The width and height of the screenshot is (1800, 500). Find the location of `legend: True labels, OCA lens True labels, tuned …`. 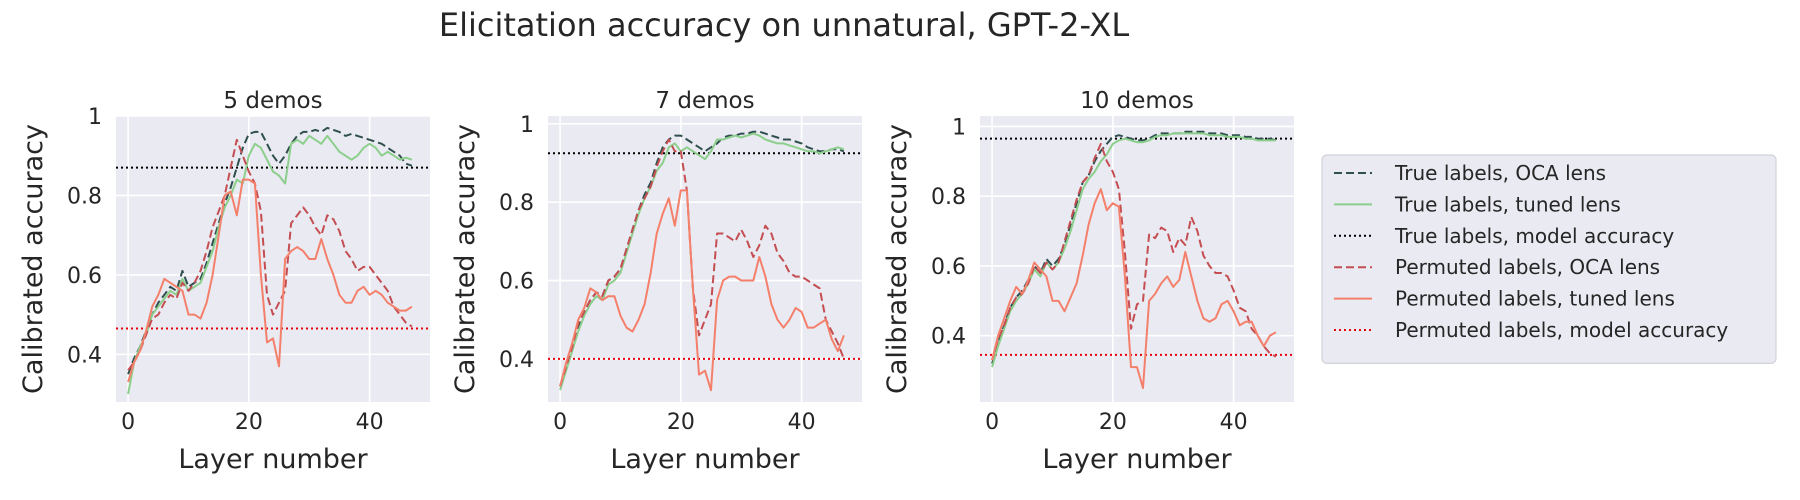

legend: True labels, OCA lens True labels, tuned … is located at coordinates (1549, 259).